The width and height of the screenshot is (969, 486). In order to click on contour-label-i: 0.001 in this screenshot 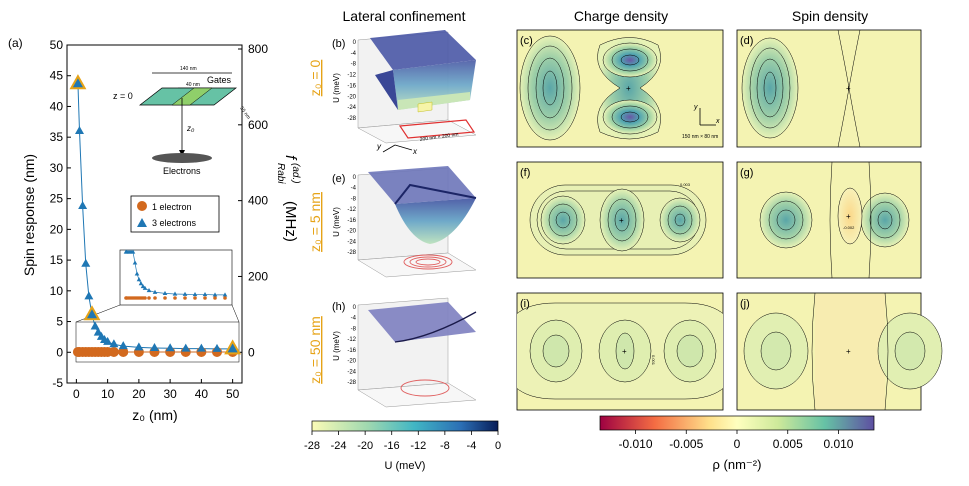, I will do `click(653, 360)`.